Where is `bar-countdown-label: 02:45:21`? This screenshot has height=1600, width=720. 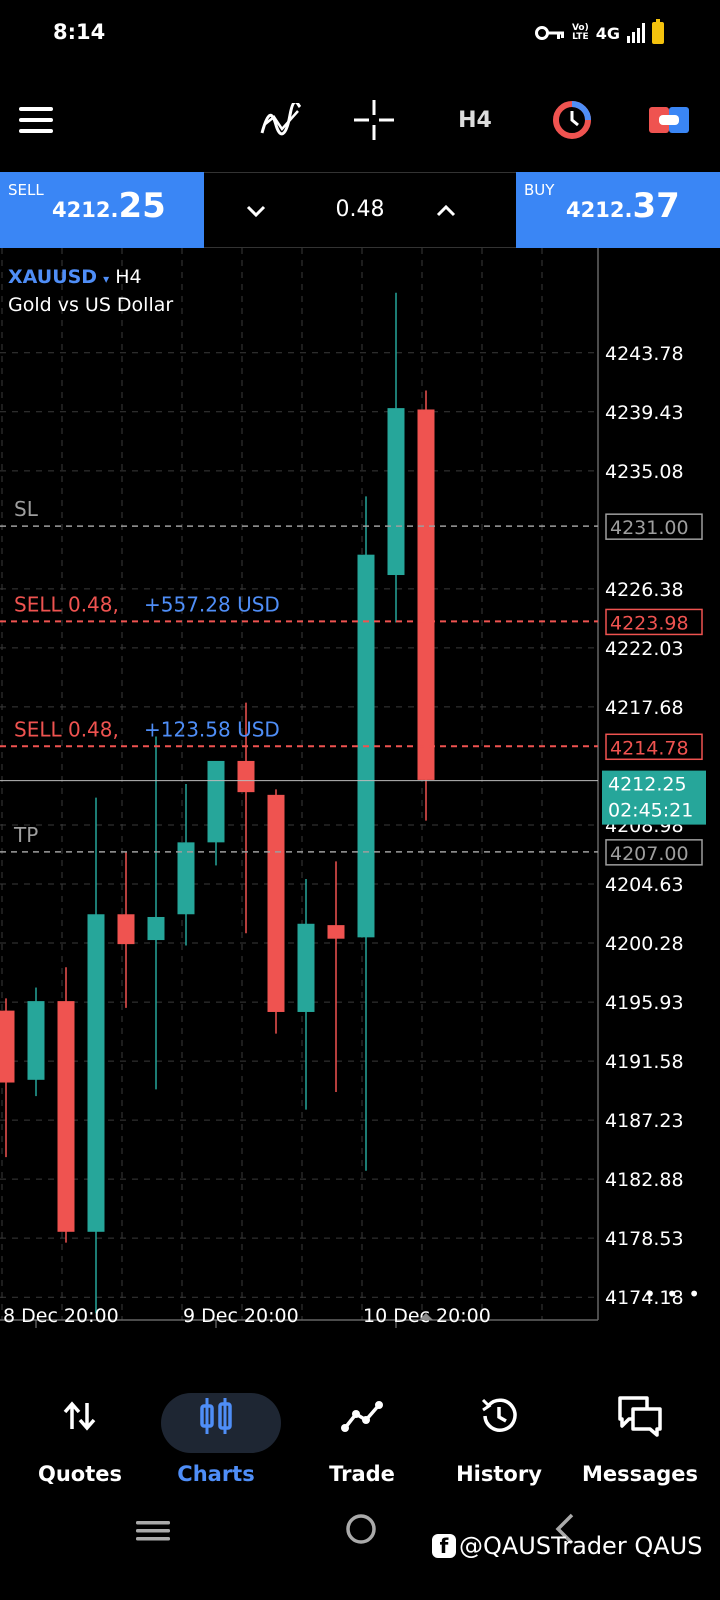 bar-countdown-label: 02:45:21 is located at coordinates (650, 811).